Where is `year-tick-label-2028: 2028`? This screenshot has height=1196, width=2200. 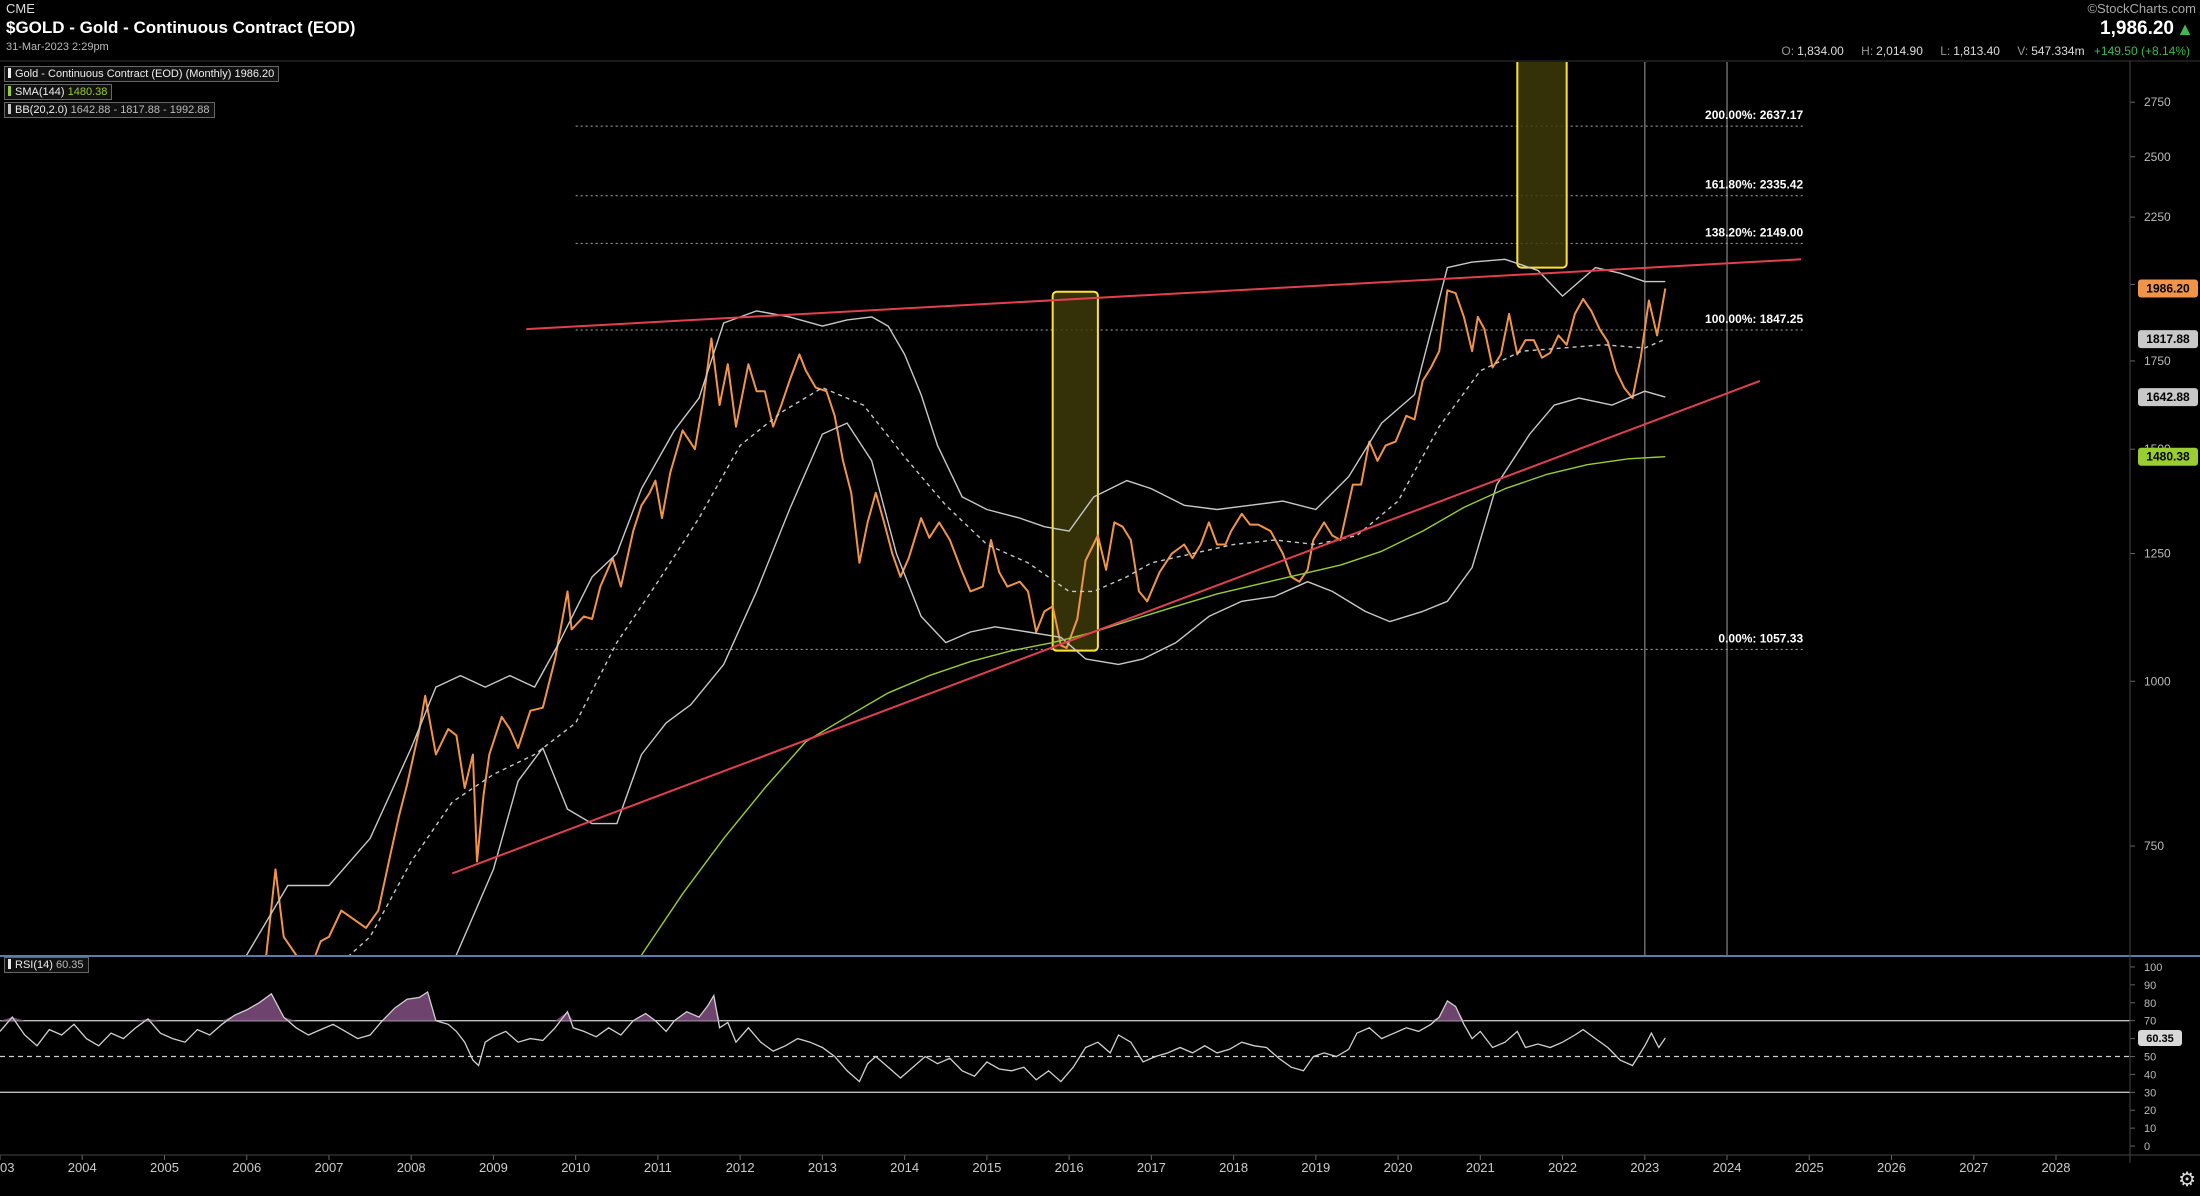
year-tick-label-2028: 2028 is located at coordinates (2056, 1167).